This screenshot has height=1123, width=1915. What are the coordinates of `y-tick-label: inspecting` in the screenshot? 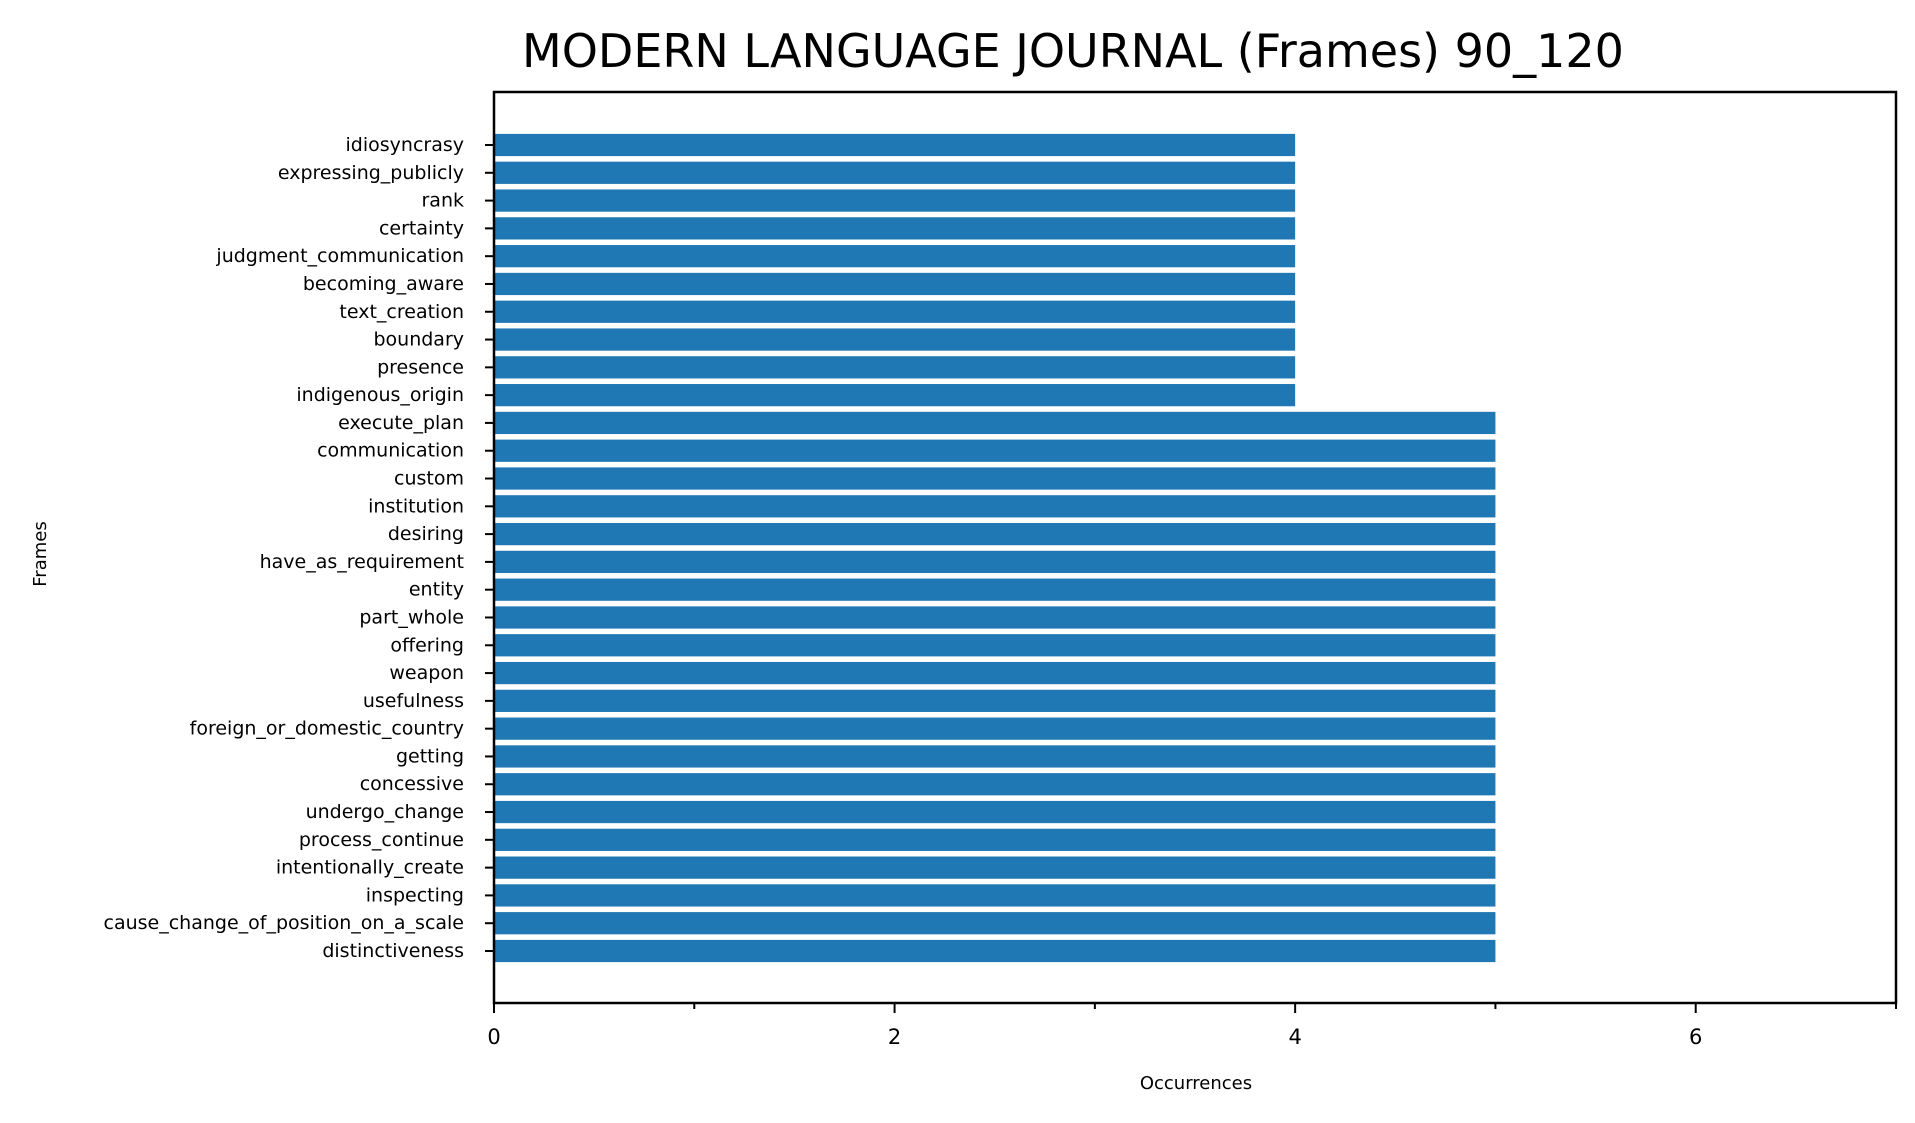 It's located at (415, 895).